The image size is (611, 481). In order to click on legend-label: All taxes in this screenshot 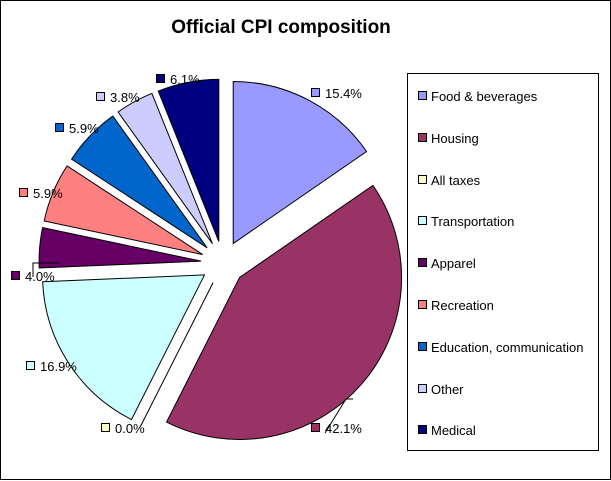, I will do `click(456, 180)`.